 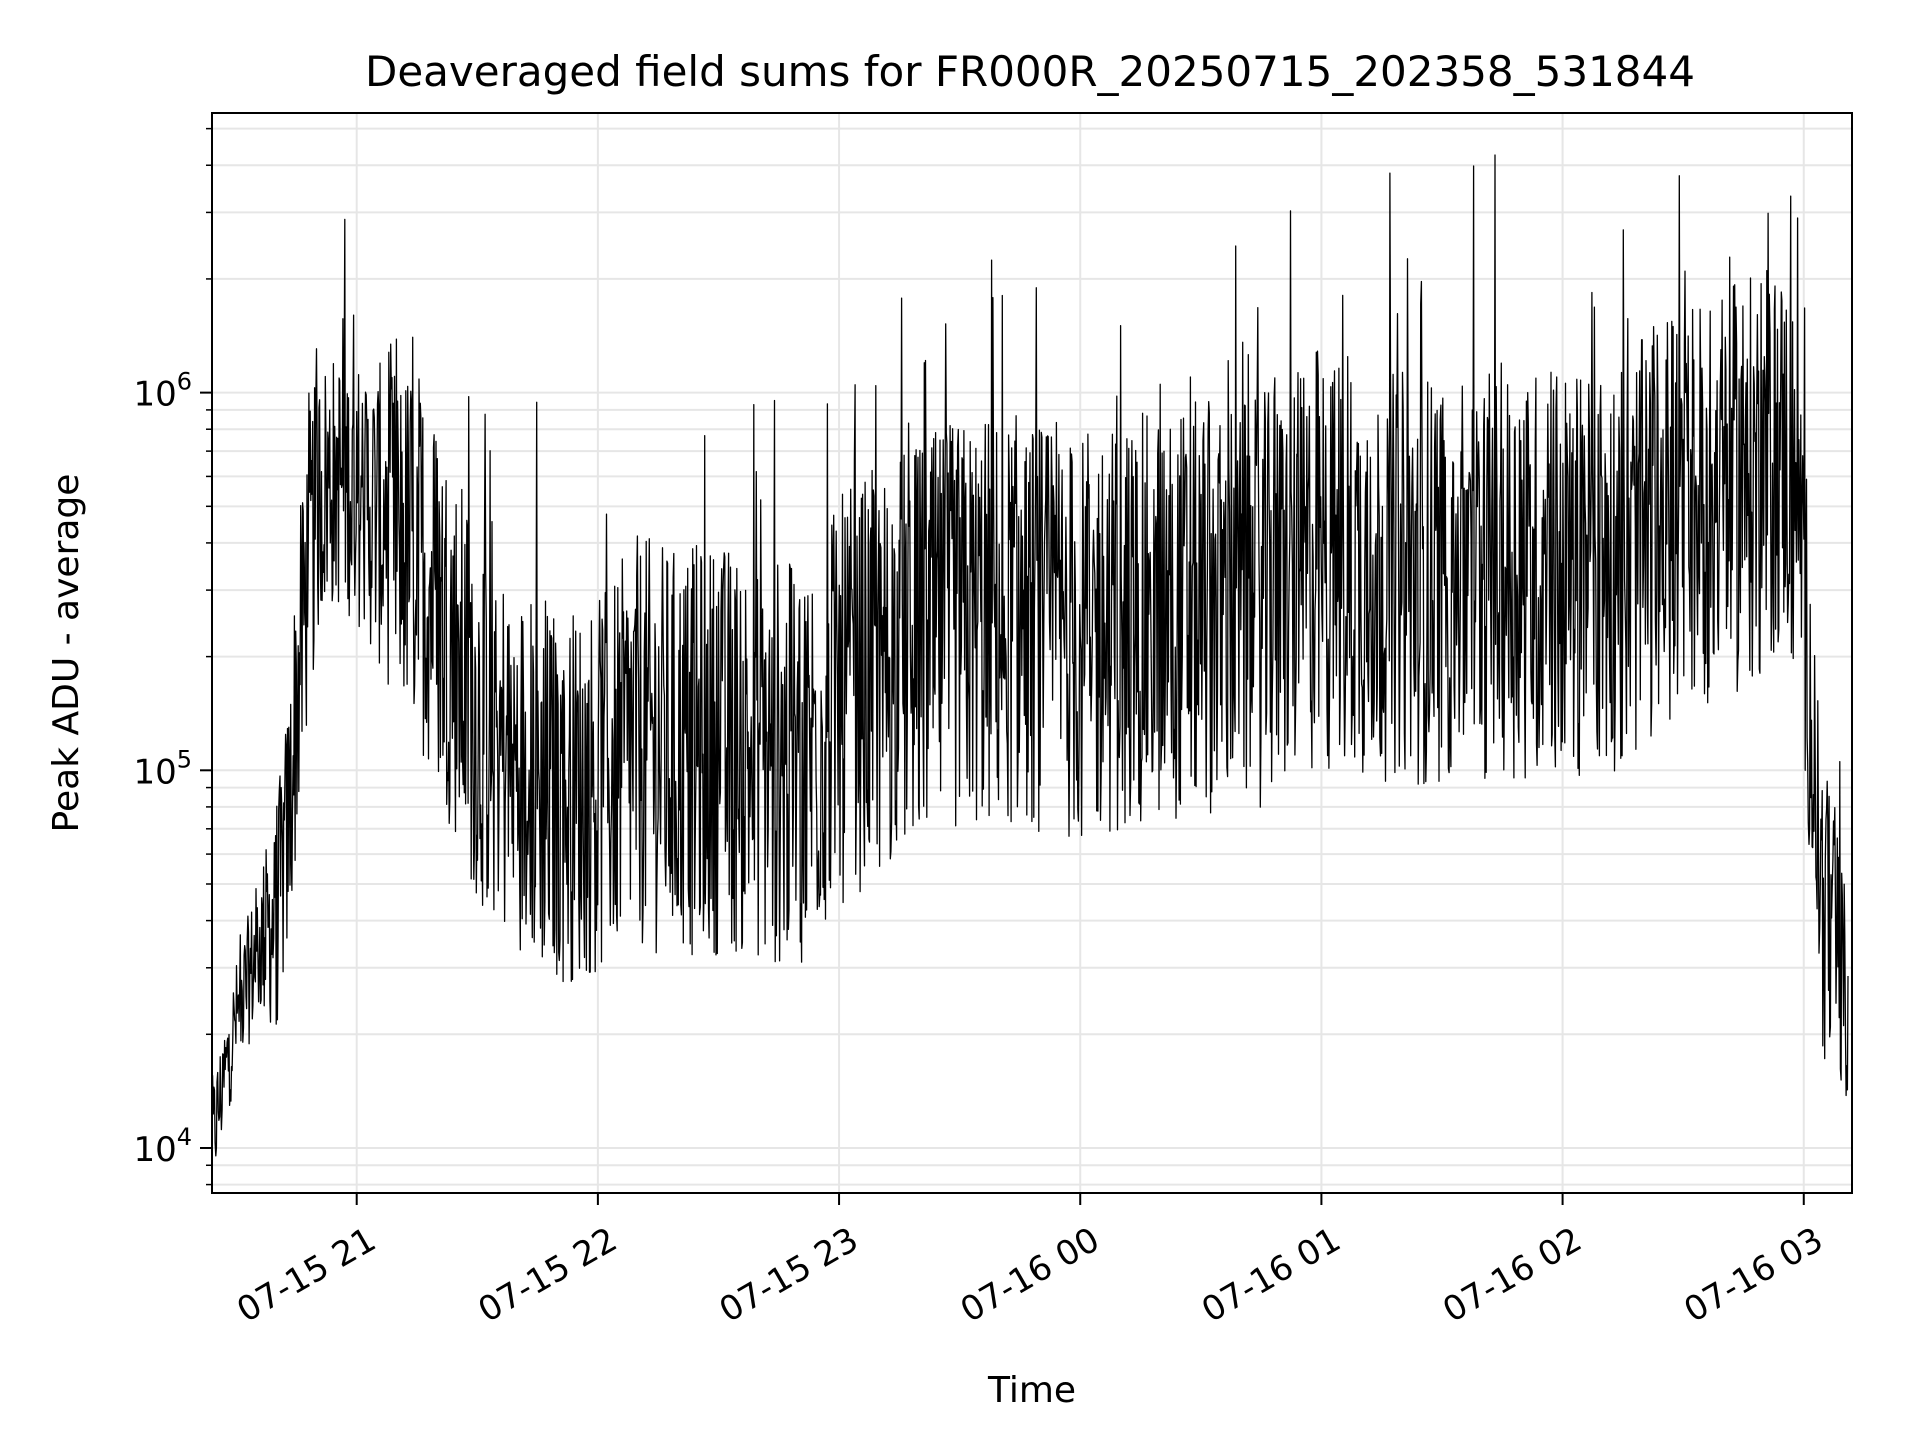 I want to click on y-axis: 10⁴ 10⁵ 10⁶, so click(x=172, y=656).